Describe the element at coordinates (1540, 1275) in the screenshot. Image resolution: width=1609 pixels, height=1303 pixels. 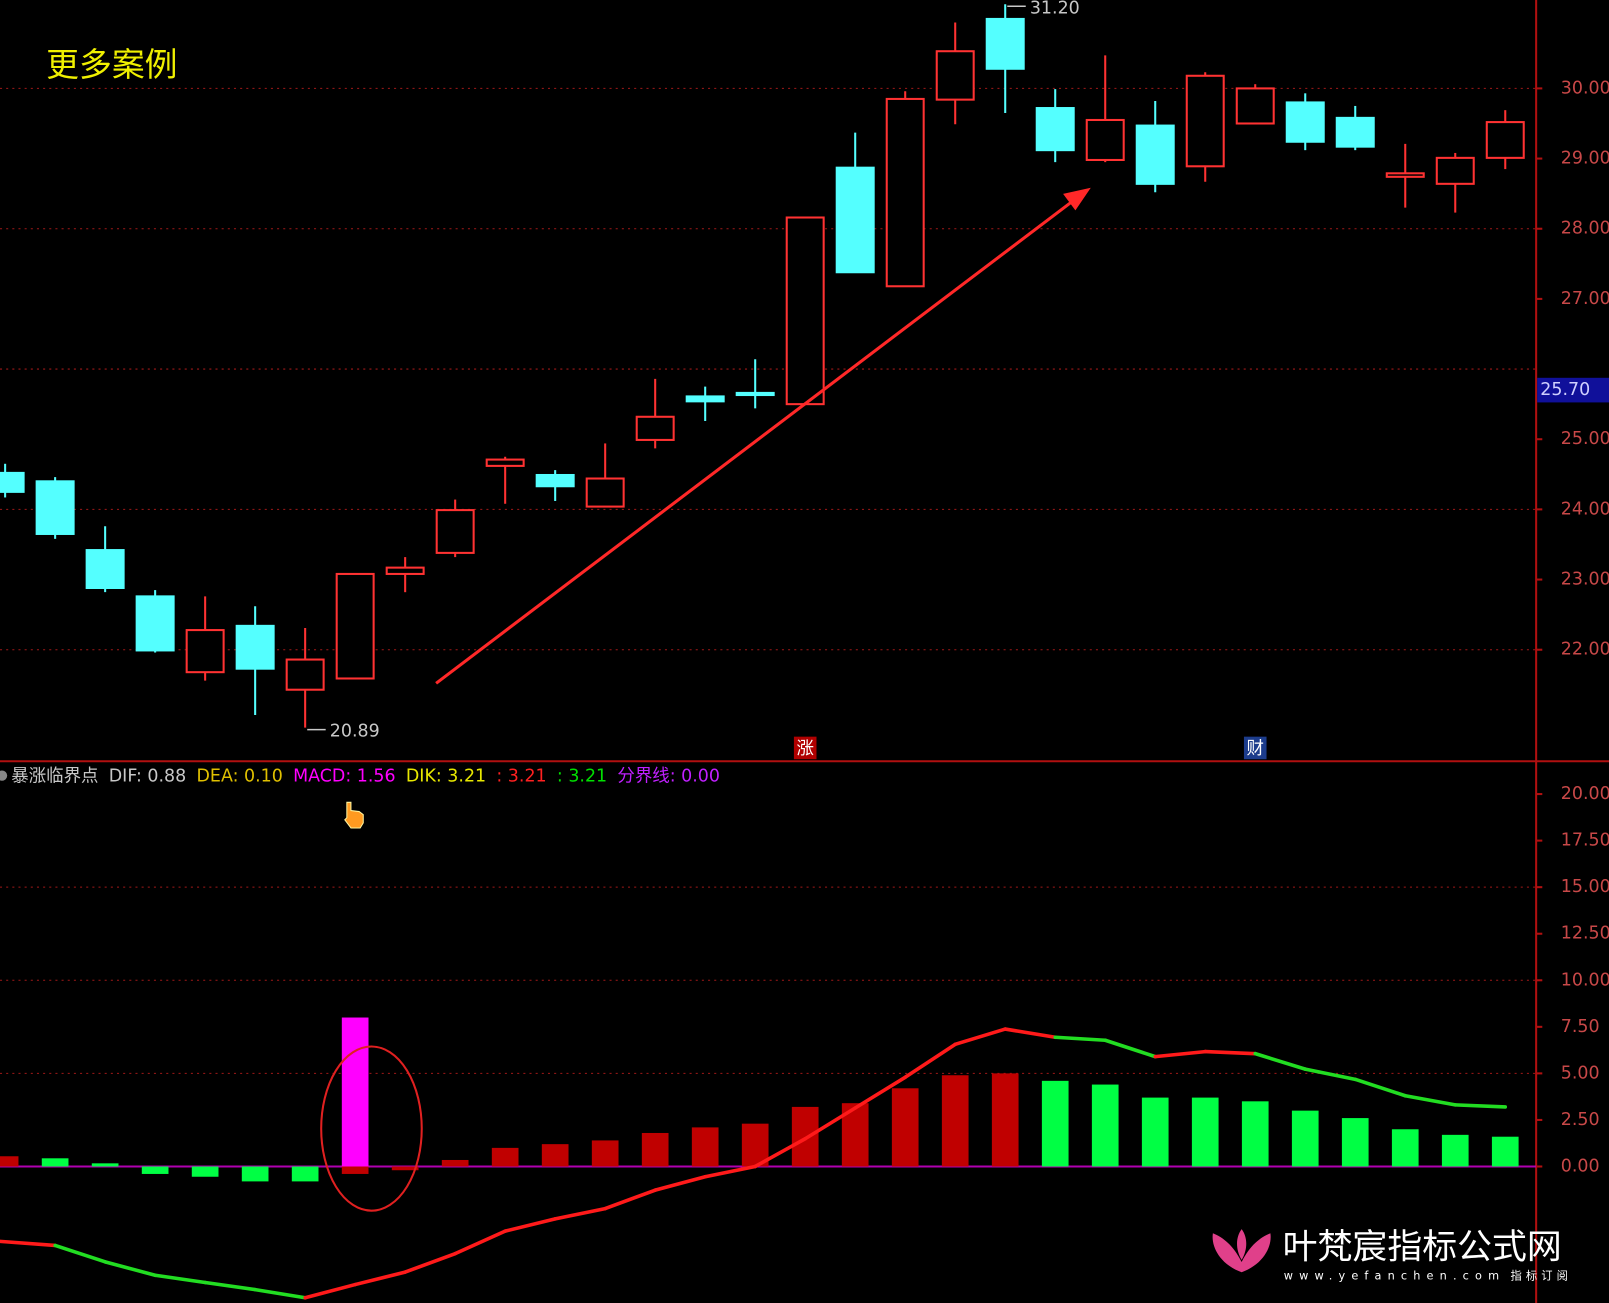
I see `watermark-tag: 指标订阅` at that location.